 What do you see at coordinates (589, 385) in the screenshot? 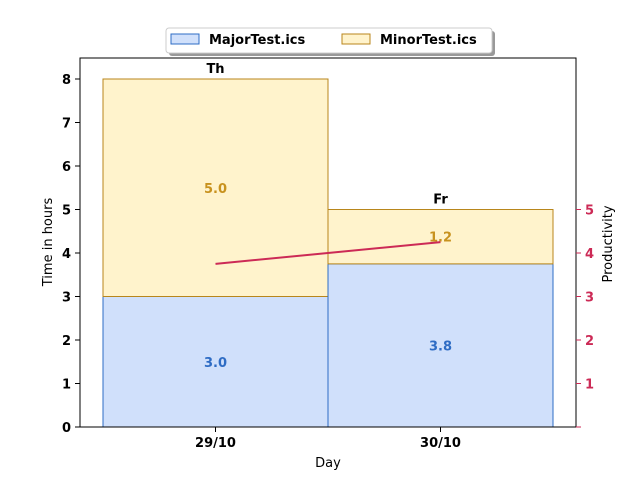
I see `right-y-tick-label: 1` at bounding box center [589, 385].